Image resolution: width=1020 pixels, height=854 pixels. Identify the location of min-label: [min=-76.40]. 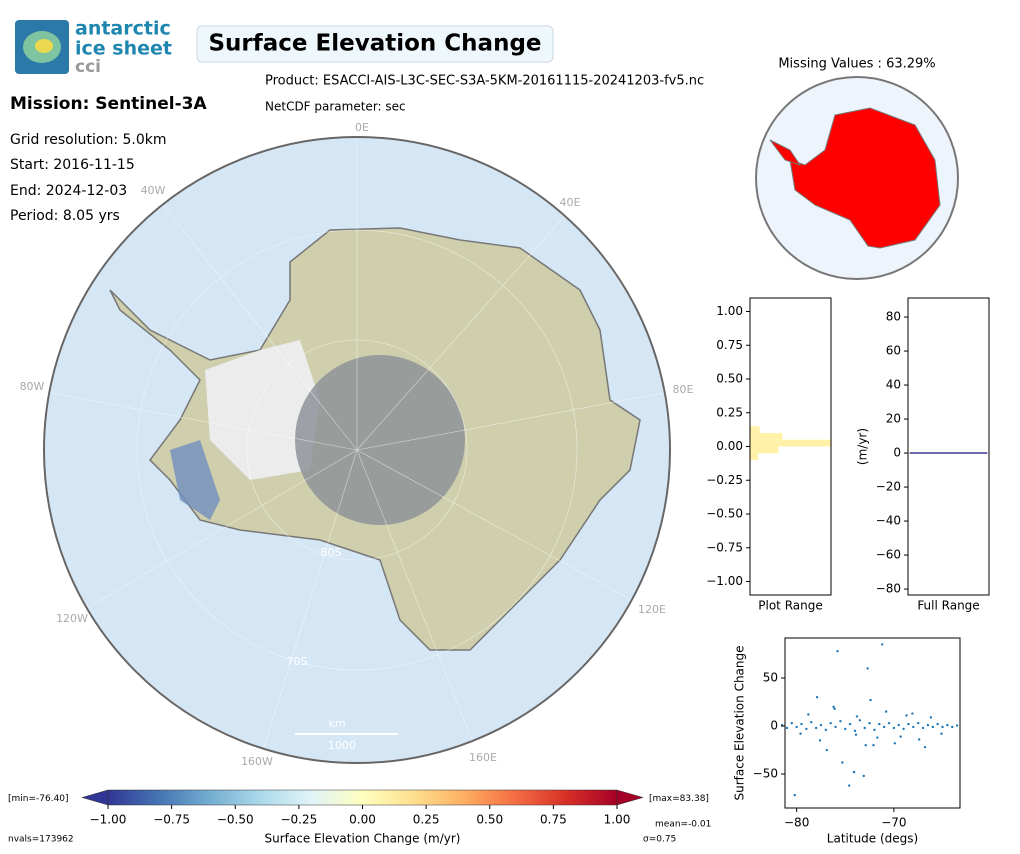
(38, 799).